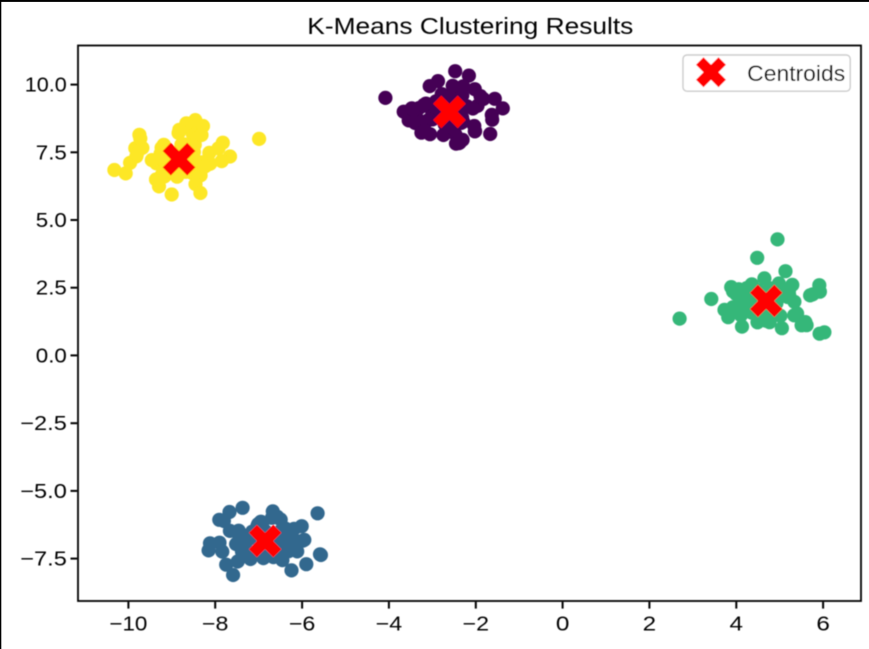 The height and width of the screenshot is (649, 869). What do you see at coordinates (43, 424) in the screenshot?
I see `svg-text: −2.5` at bounding box center [43, 424].